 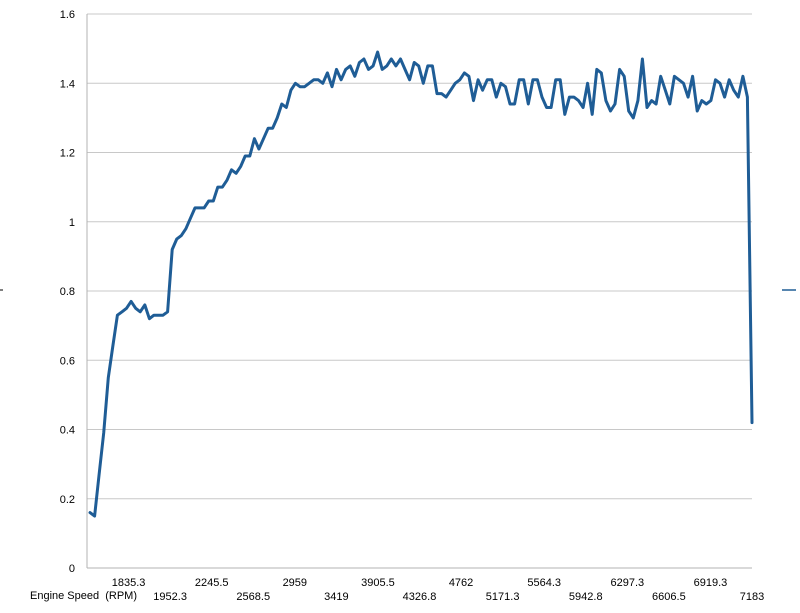 What do you see at coordinates (129, 583) in the screenshot?
I see `x-tick-label: 1835.3` at bounding box center [129, 583].